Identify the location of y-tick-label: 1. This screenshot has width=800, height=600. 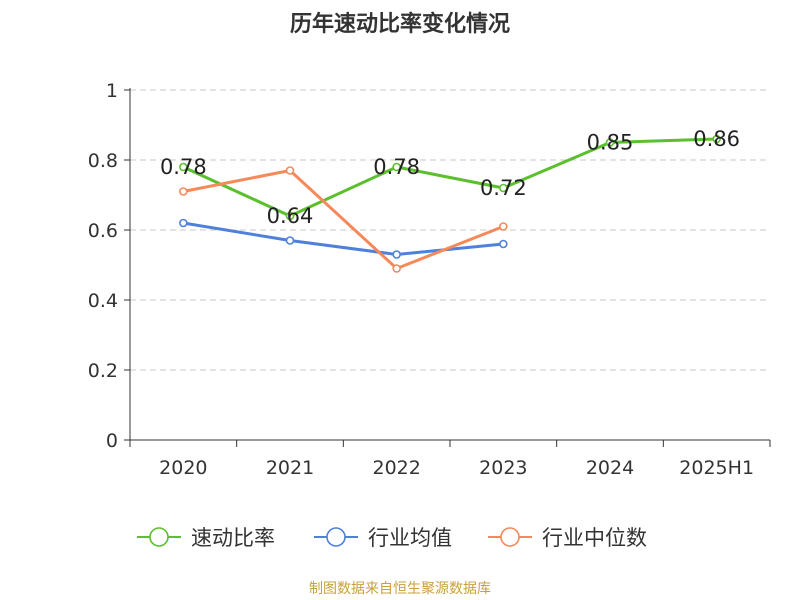
(112, 91).